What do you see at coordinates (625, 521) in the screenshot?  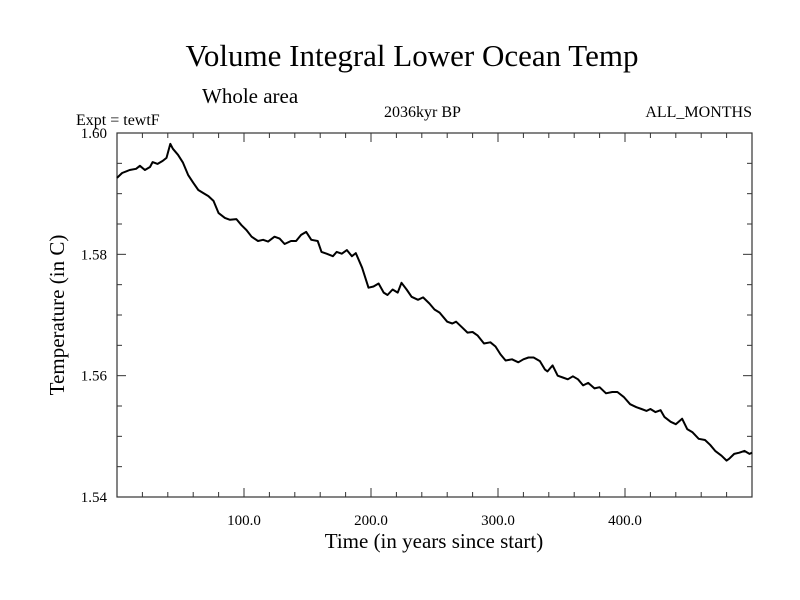 I see `x-tick-label: 400.0` at bounding box center [625, 521].